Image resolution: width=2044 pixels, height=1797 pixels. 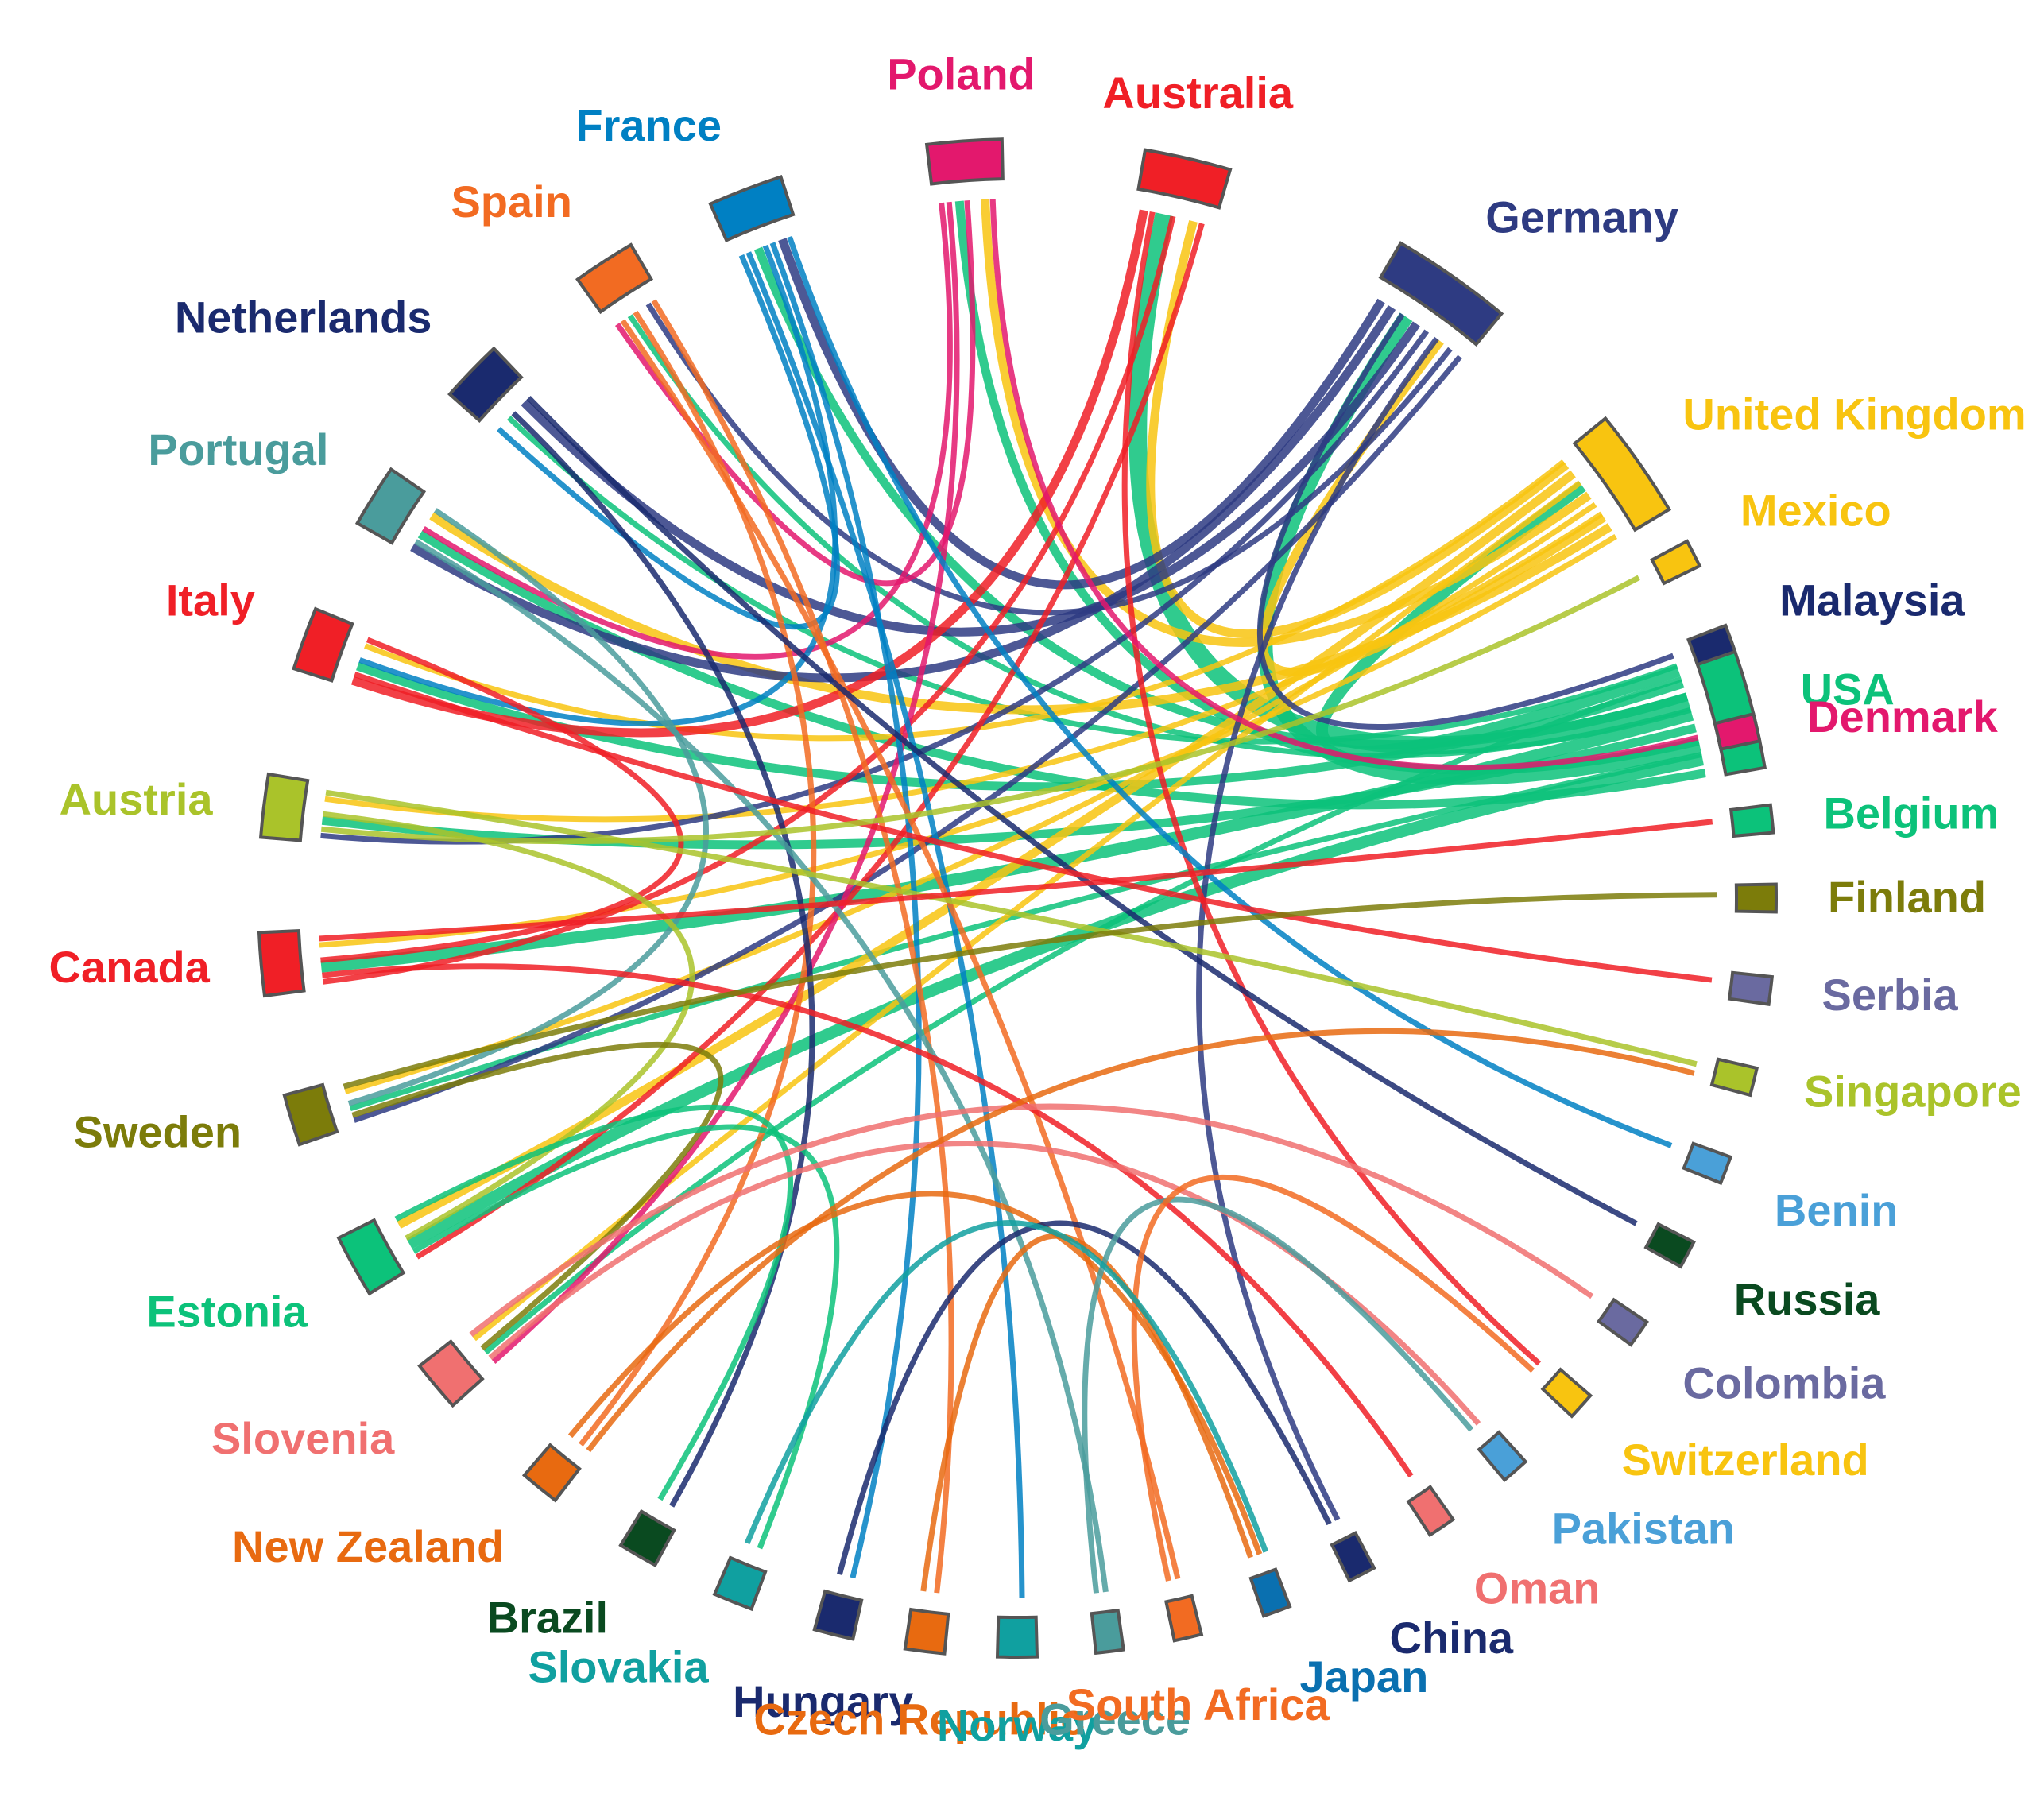 I want to click on chord-germany-spain, so click(x=1049, y=459).